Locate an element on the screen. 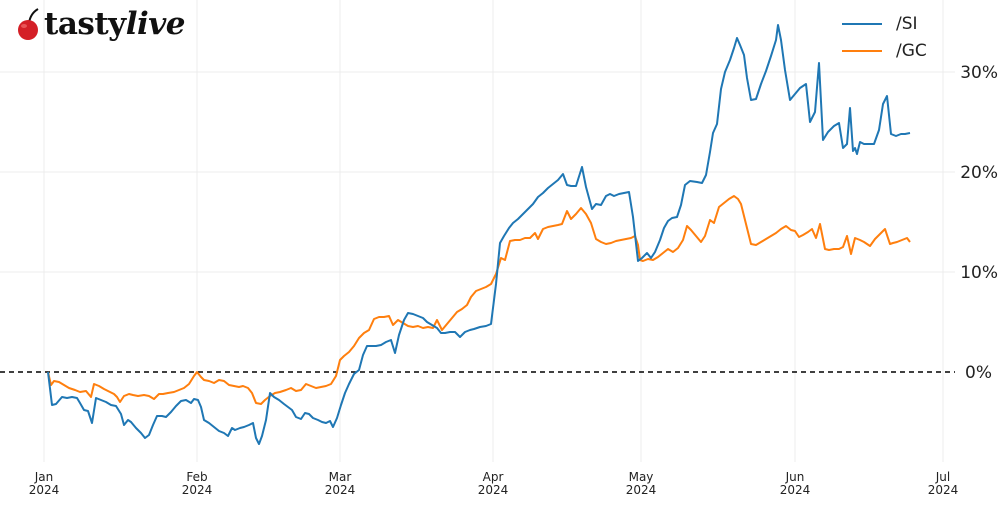 Image resolution: width=1000 pixels, height=508 pixels. x-tick-month: Jan is located at coordinates (44, 477).